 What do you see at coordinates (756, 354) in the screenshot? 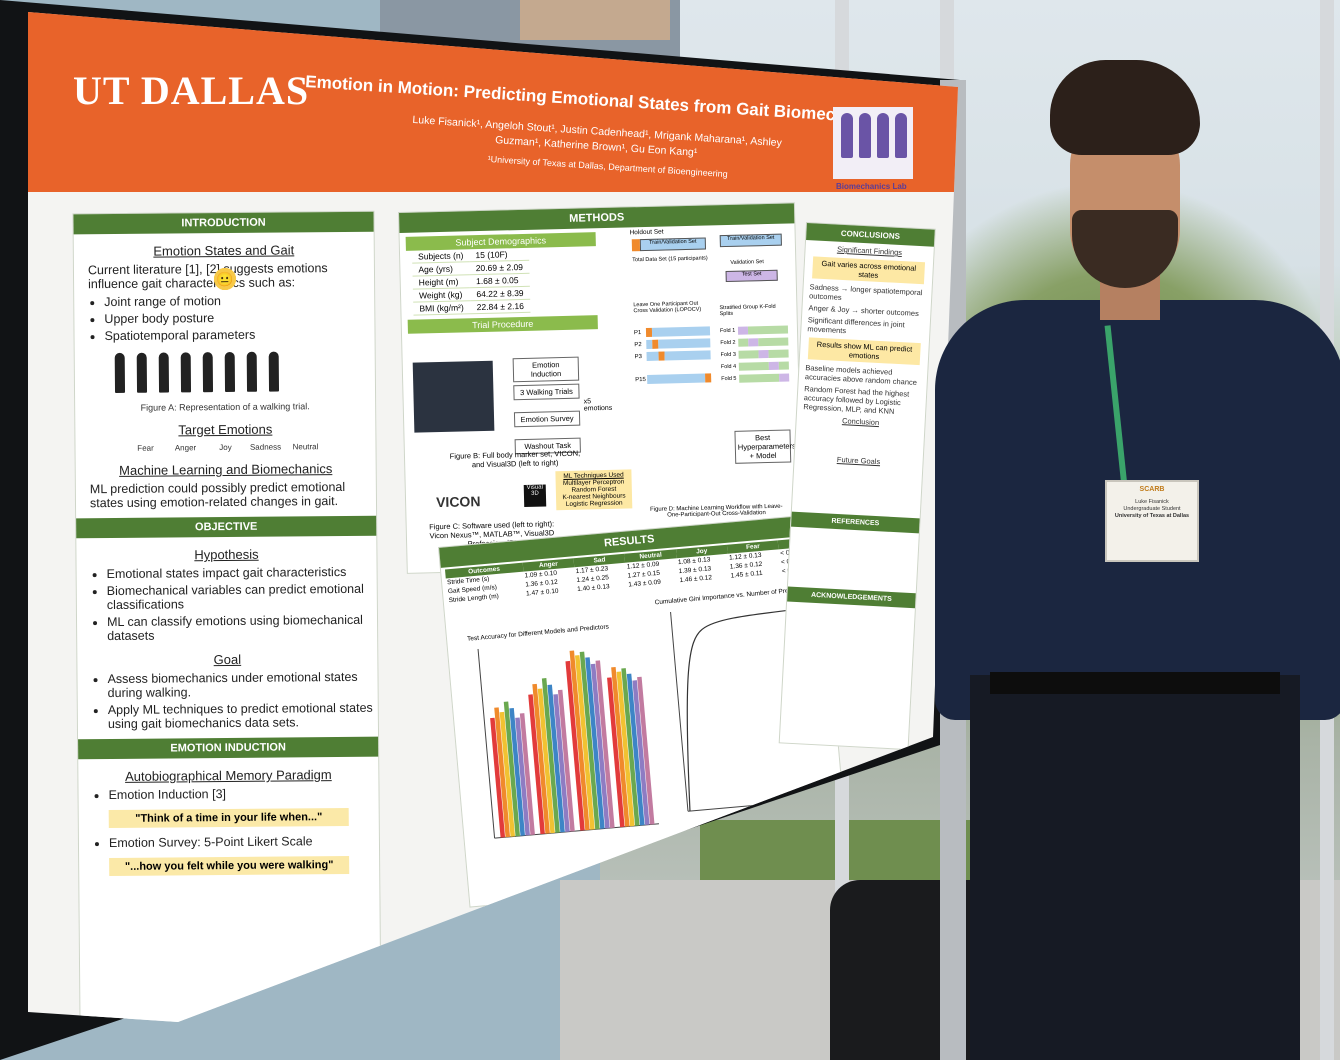
I see `kfold-bars: Fold 1 Fold 2 Fold 3 Fold 4 Fold 5` at bounding box center [756, 354].